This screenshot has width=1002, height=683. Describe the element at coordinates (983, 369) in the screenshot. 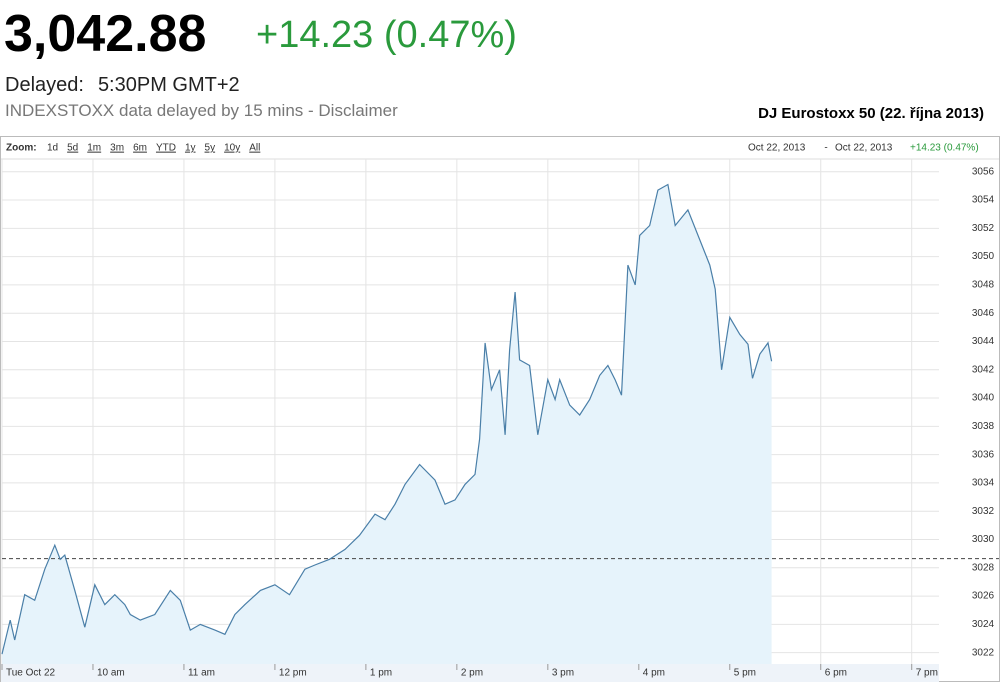

I see `y-tick-label: 3042` at that location.